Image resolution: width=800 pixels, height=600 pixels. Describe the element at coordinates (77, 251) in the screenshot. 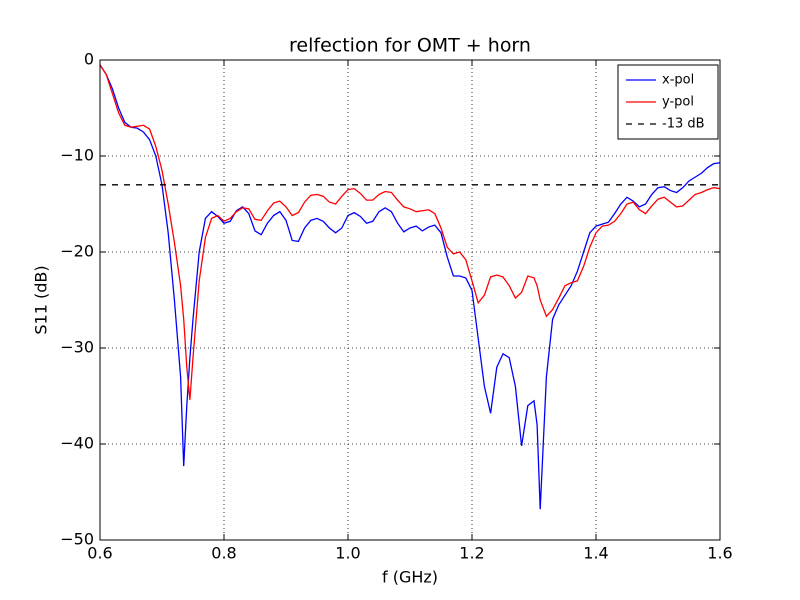

I see `y-tick-label: −20` at that location.